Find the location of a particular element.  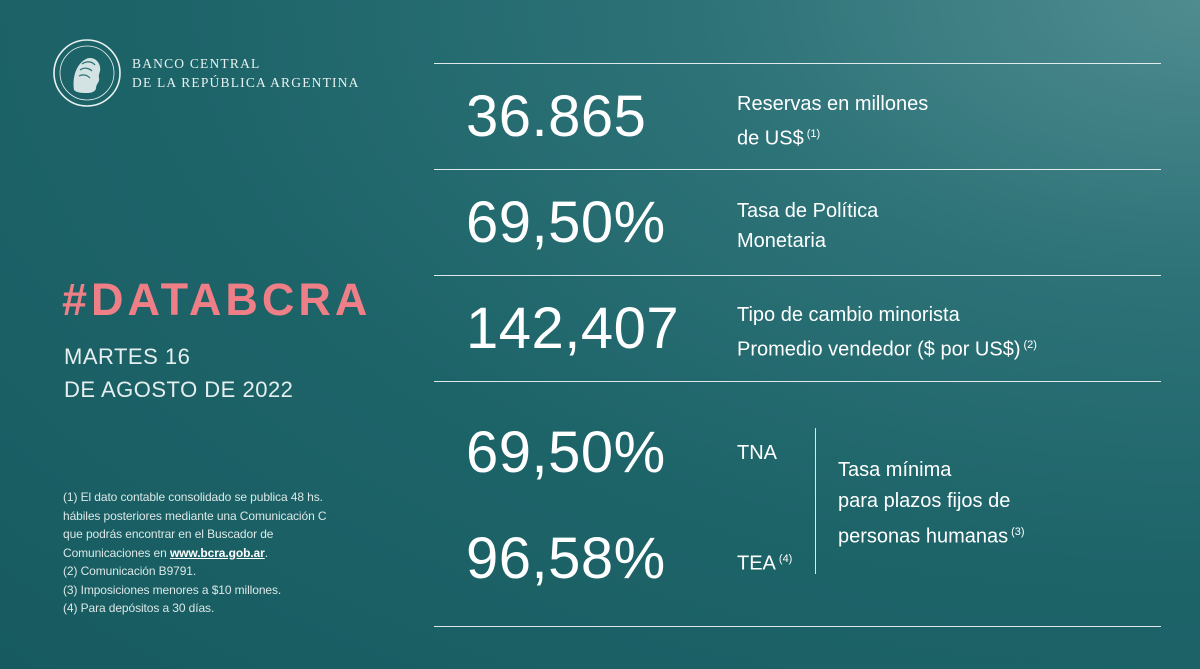

exchange-rate-value: 142,407 is located at coordinates (573, 328).